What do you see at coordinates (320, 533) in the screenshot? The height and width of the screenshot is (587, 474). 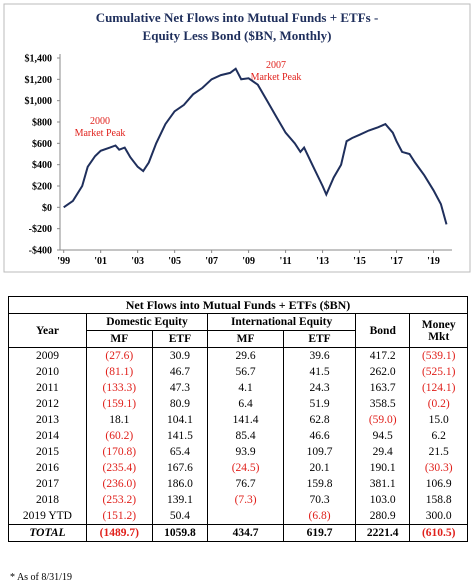 I see `total-cell: 619.7` at bounding box center [320, 533].